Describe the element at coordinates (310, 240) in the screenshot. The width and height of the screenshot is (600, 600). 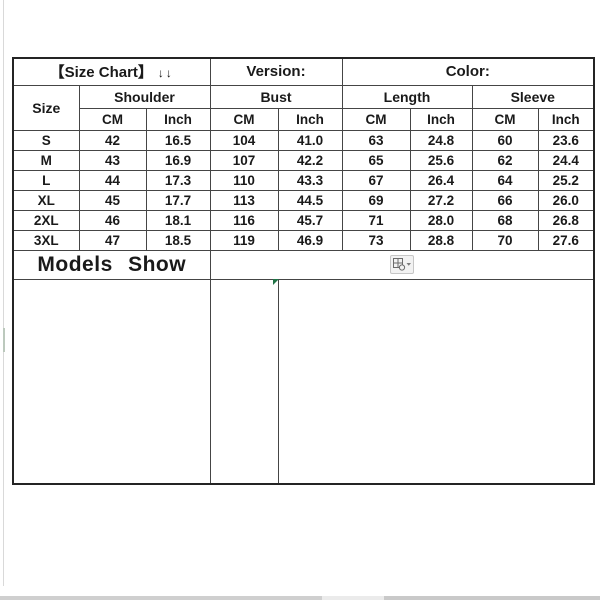
I see `value-cell: 46.9` at that location.